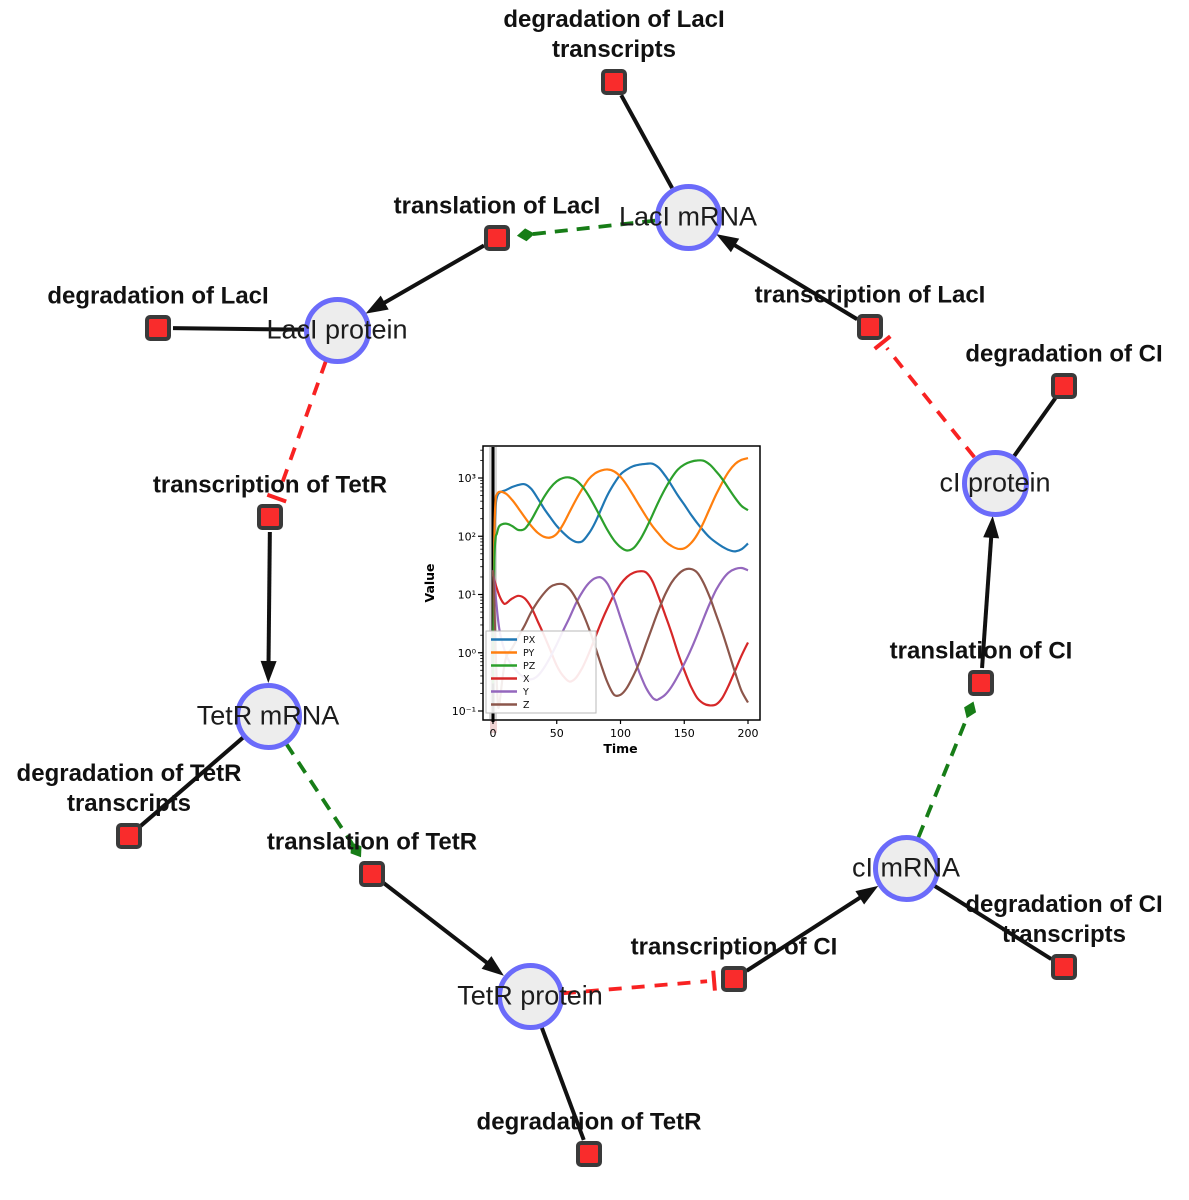 This screenshot has height=1200, width=1189. I want to click on edge-translation-ci-ci-protein, so click(990, 592).